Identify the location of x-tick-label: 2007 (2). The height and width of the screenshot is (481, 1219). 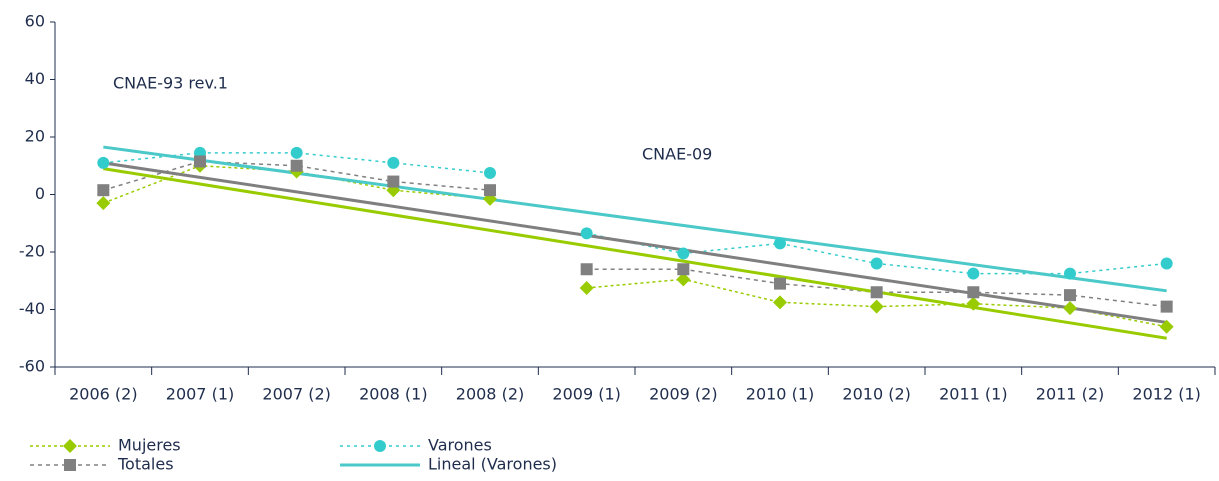
(296, 394).